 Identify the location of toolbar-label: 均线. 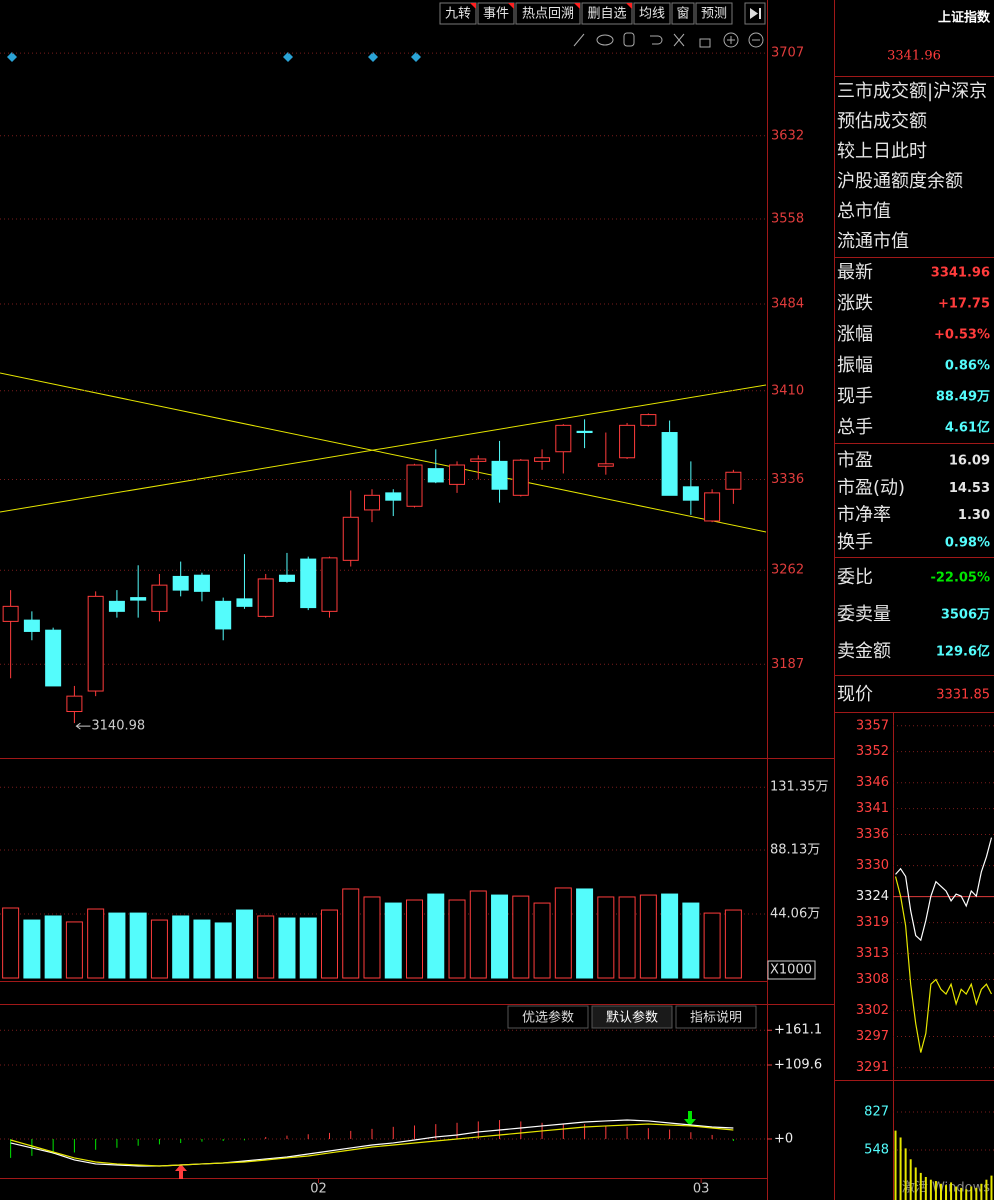
(652, 14).